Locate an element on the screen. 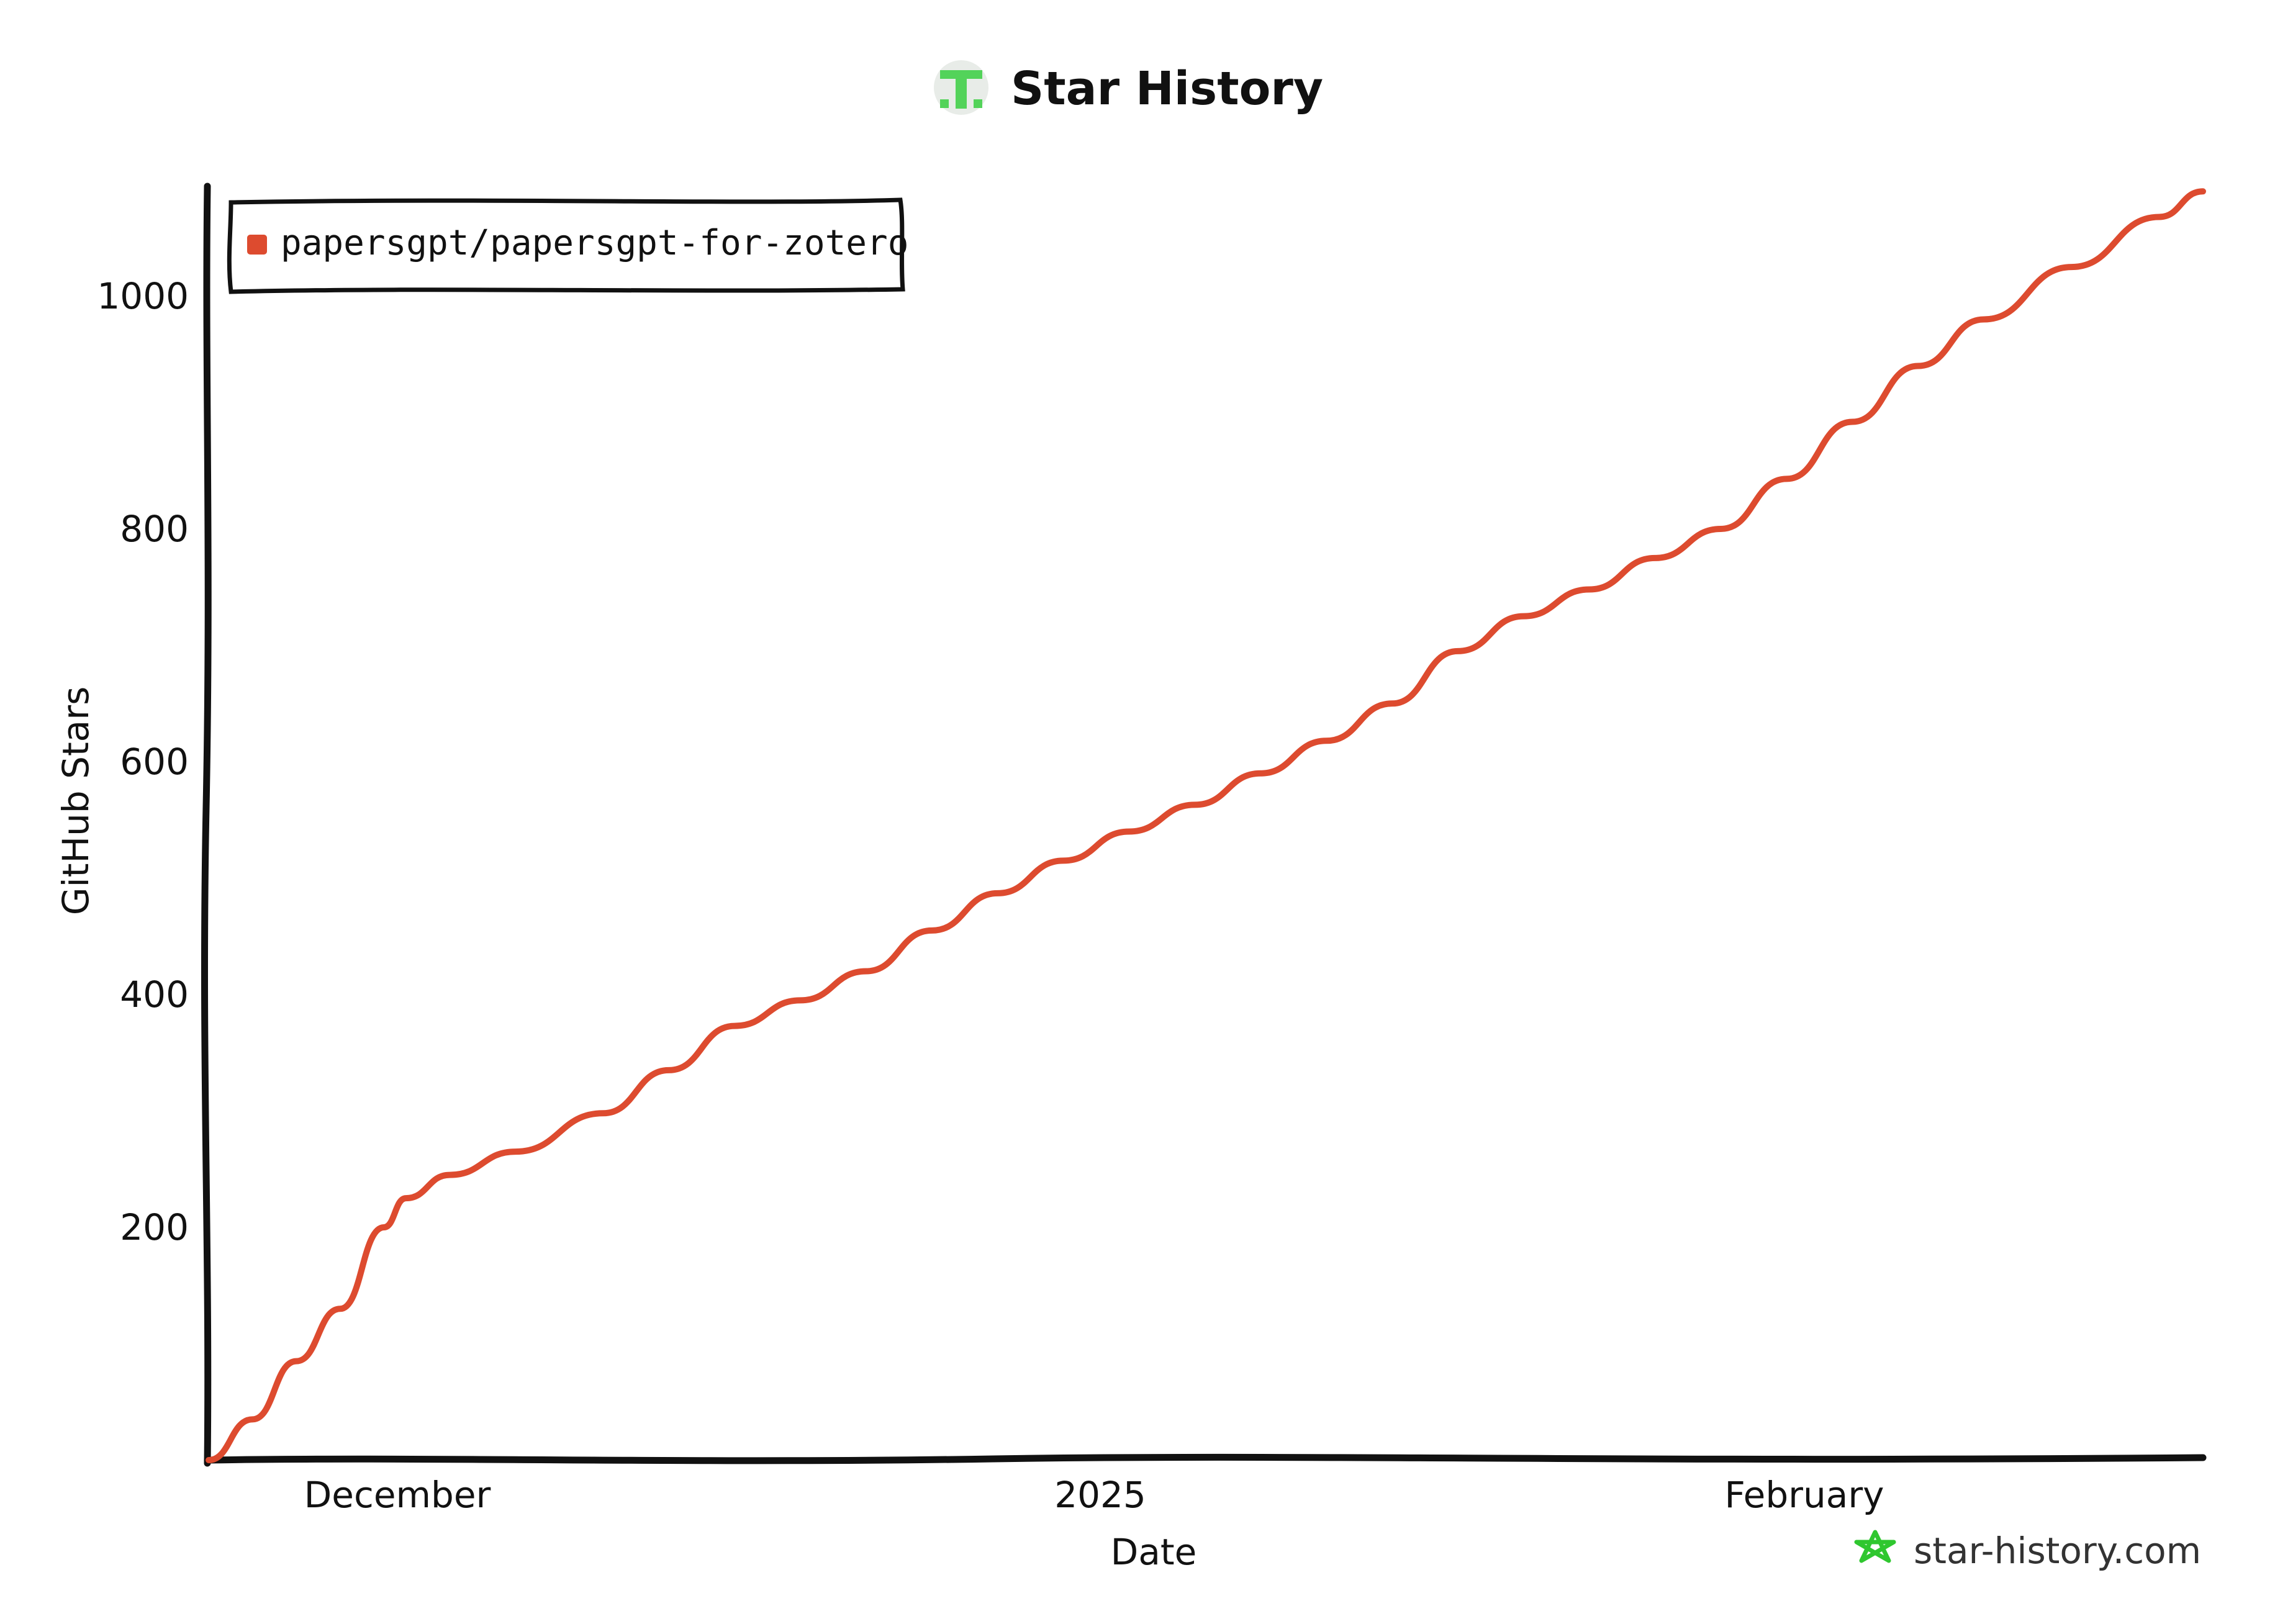 This screenshot has height=1624, width=2275. y-tick-label-1000: 1000 is located at coordinates (143, 296).